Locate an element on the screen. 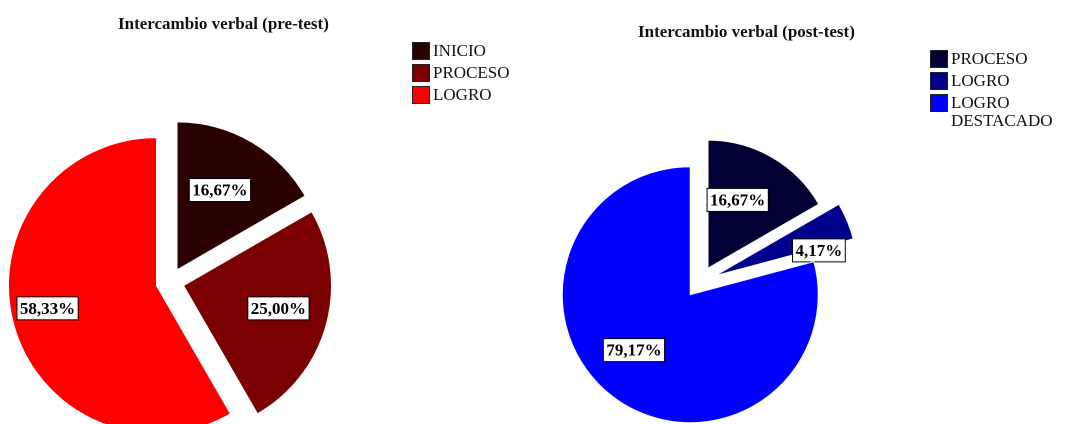  data-label: 4,17% is located at coordinates (819, 250).